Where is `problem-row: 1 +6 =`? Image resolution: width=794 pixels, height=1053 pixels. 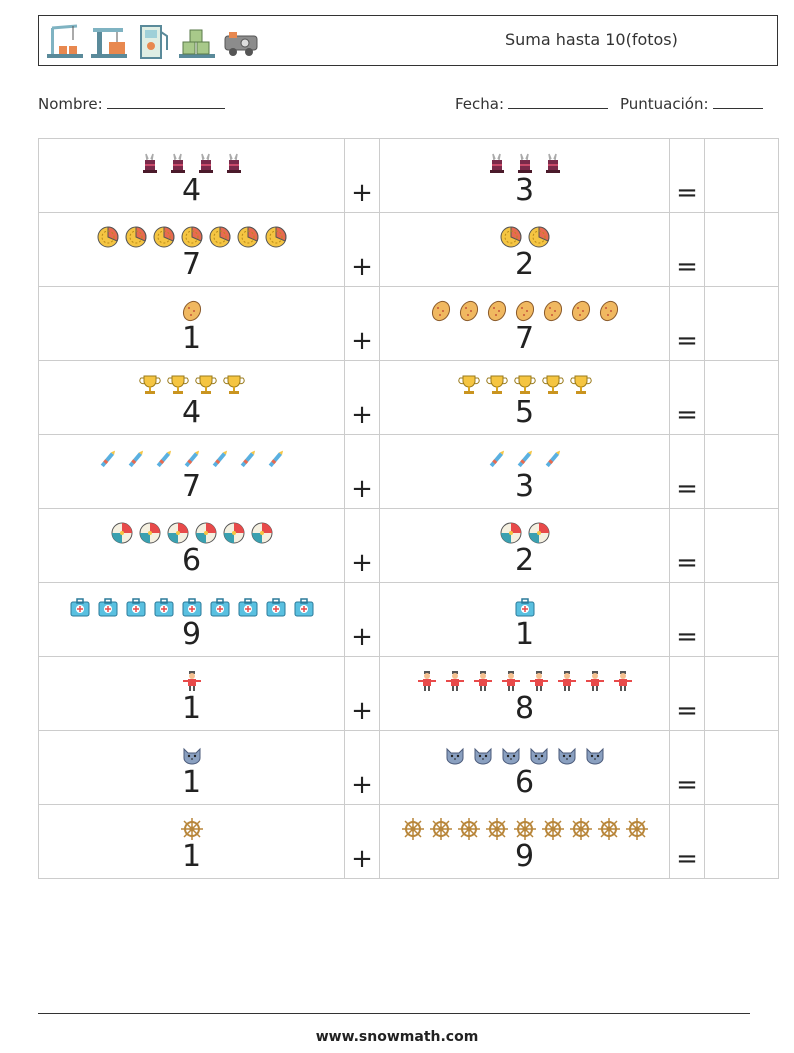 problem-row: 1 +6 = is located at coordinates (408, 767).